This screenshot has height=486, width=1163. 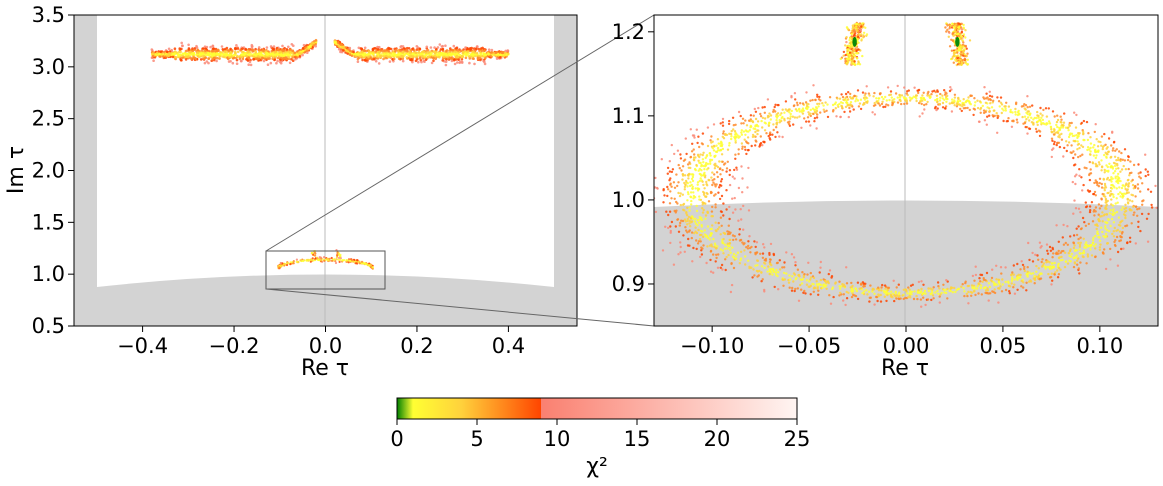 I want to click on left-y-tick-label: 3.0, so click(x=48, y=67).